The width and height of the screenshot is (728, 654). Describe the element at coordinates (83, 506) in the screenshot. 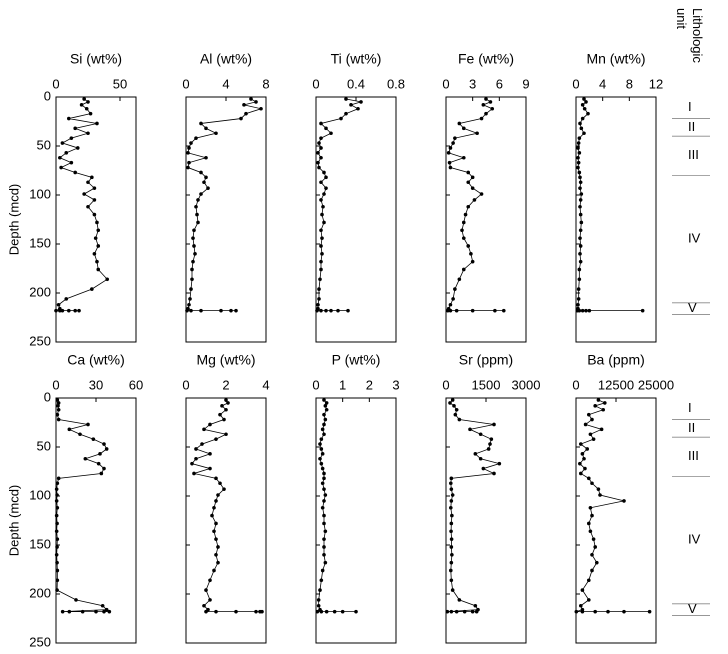

I see `profile-line` at that location.